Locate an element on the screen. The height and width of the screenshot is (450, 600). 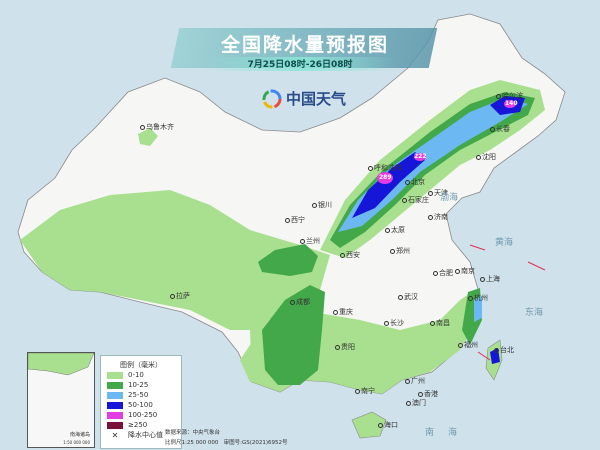
city-label: 海口 is located at coordinates (388, 425).